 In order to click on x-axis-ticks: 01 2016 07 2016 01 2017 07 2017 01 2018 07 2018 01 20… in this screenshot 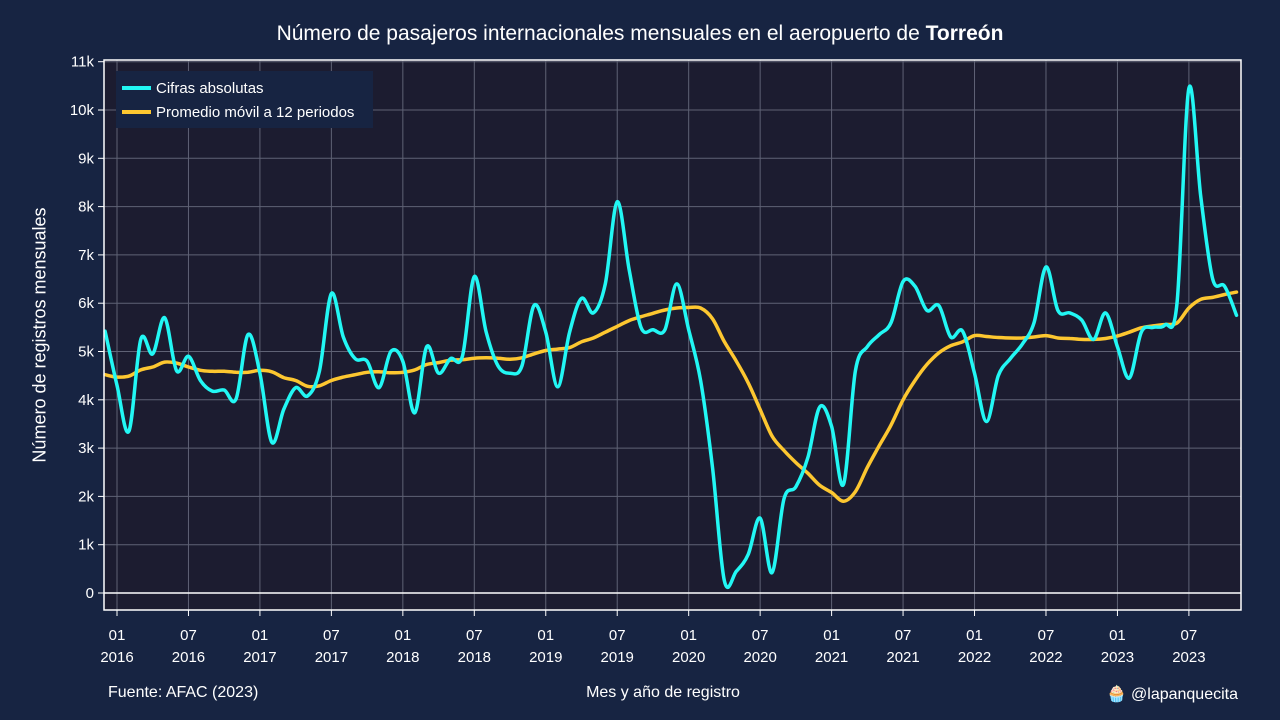, I will do `click(653, 638)`.